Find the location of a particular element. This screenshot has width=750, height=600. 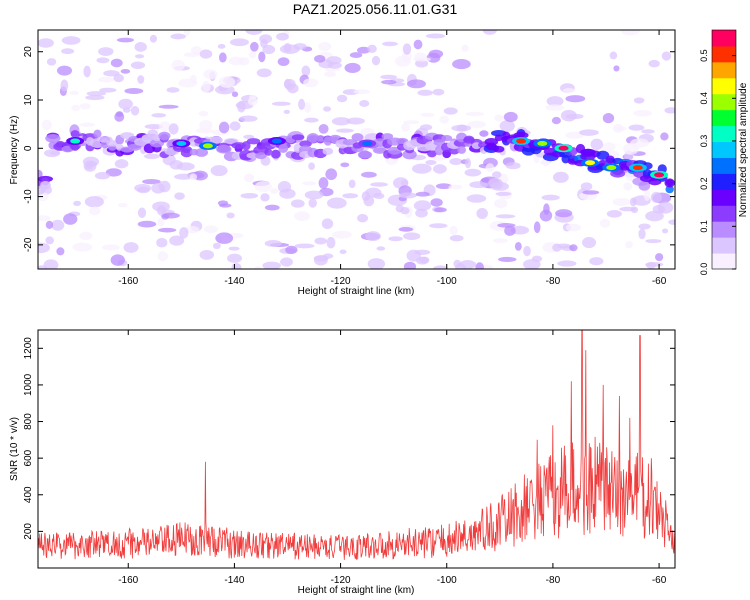

y-tick-label: 0 is located at coordinates (28, 148).